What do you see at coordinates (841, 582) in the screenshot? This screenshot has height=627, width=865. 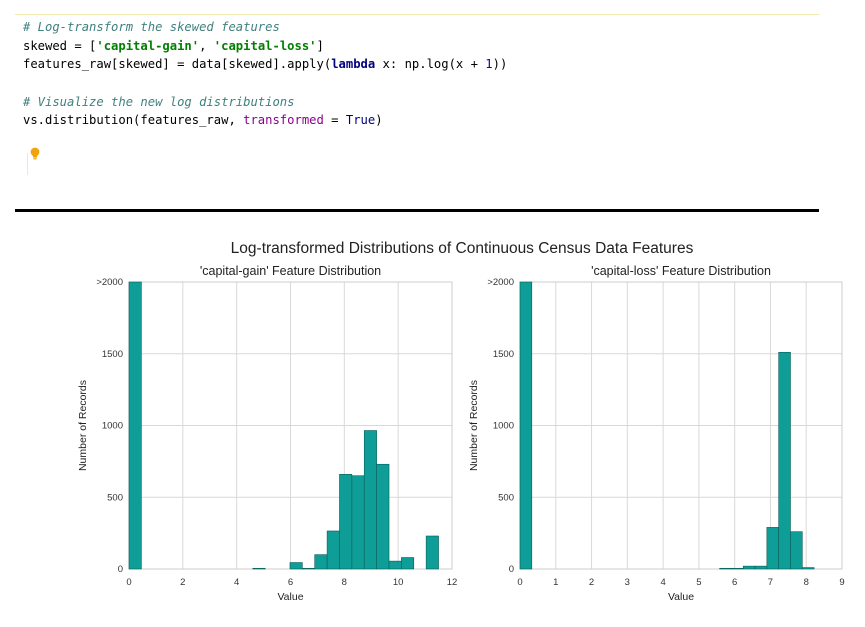 I see `x-tick-label: 9` at bounding box center [841, 582].